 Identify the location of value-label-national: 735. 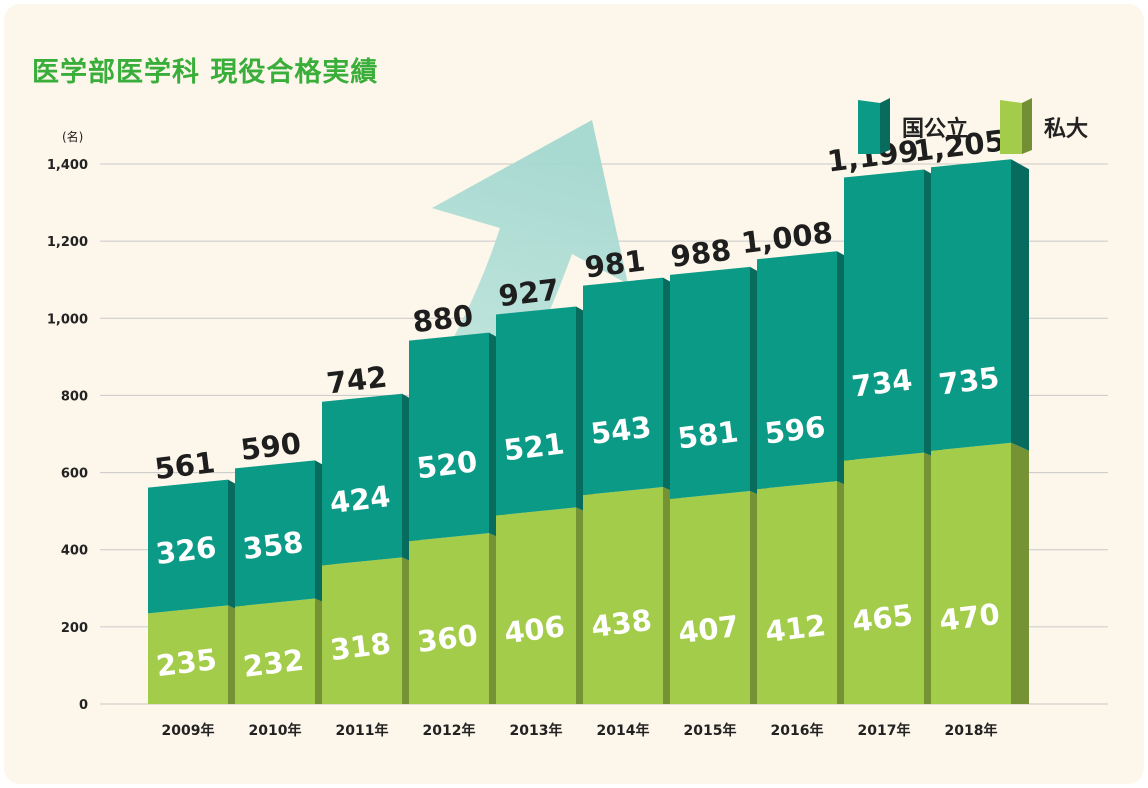
(969, 380).